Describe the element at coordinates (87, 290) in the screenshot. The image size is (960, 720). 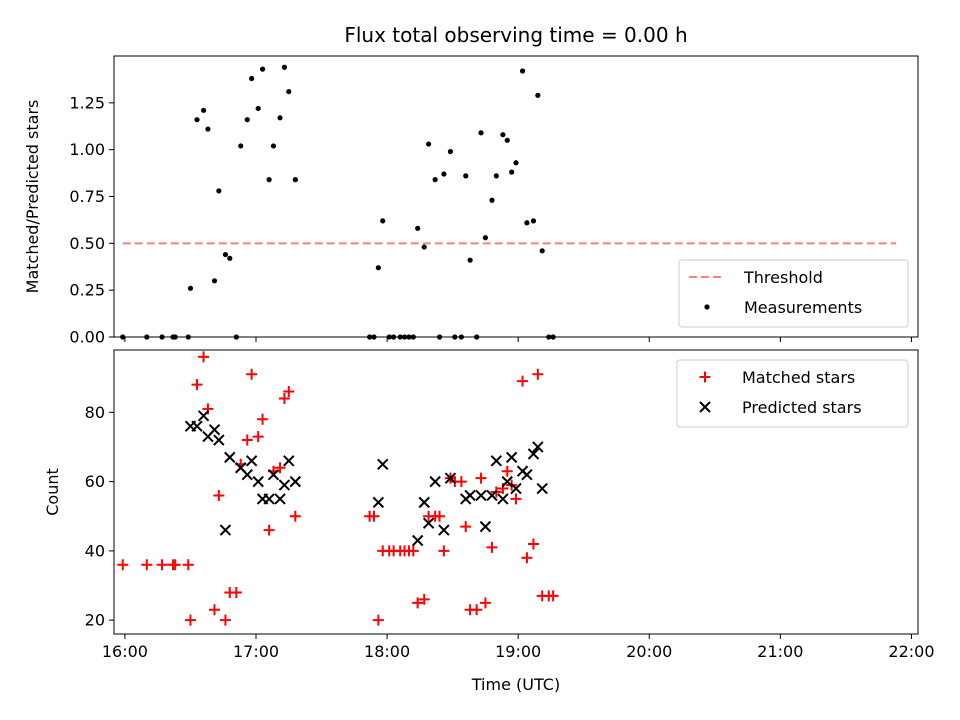
I see `top-y-tick-label: 0.25` at that location.